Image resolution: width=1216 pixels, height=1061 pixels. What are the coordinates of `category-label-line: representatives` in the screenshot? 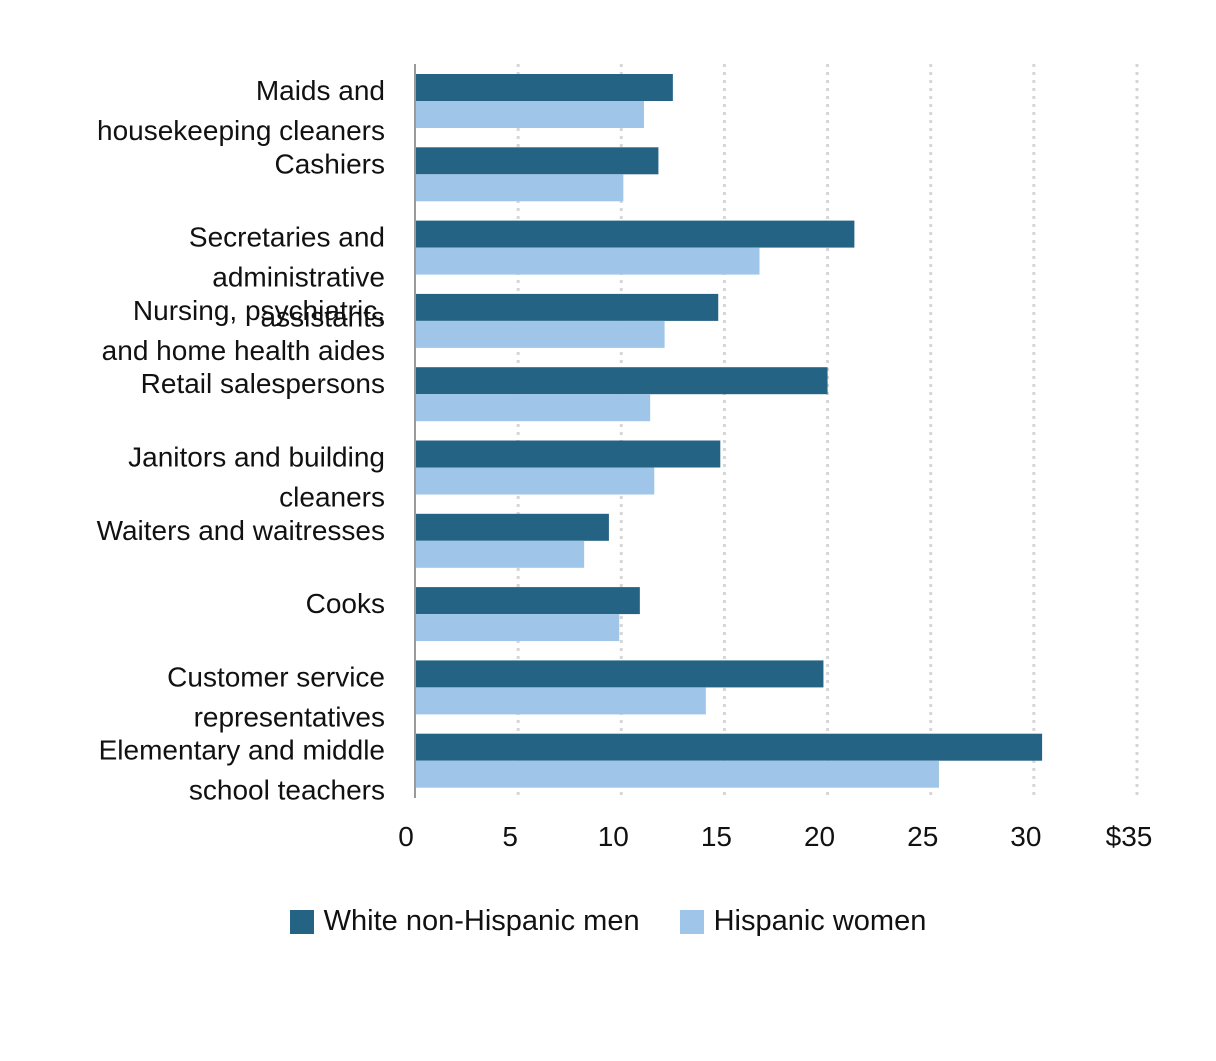 It's located at (289, 716).